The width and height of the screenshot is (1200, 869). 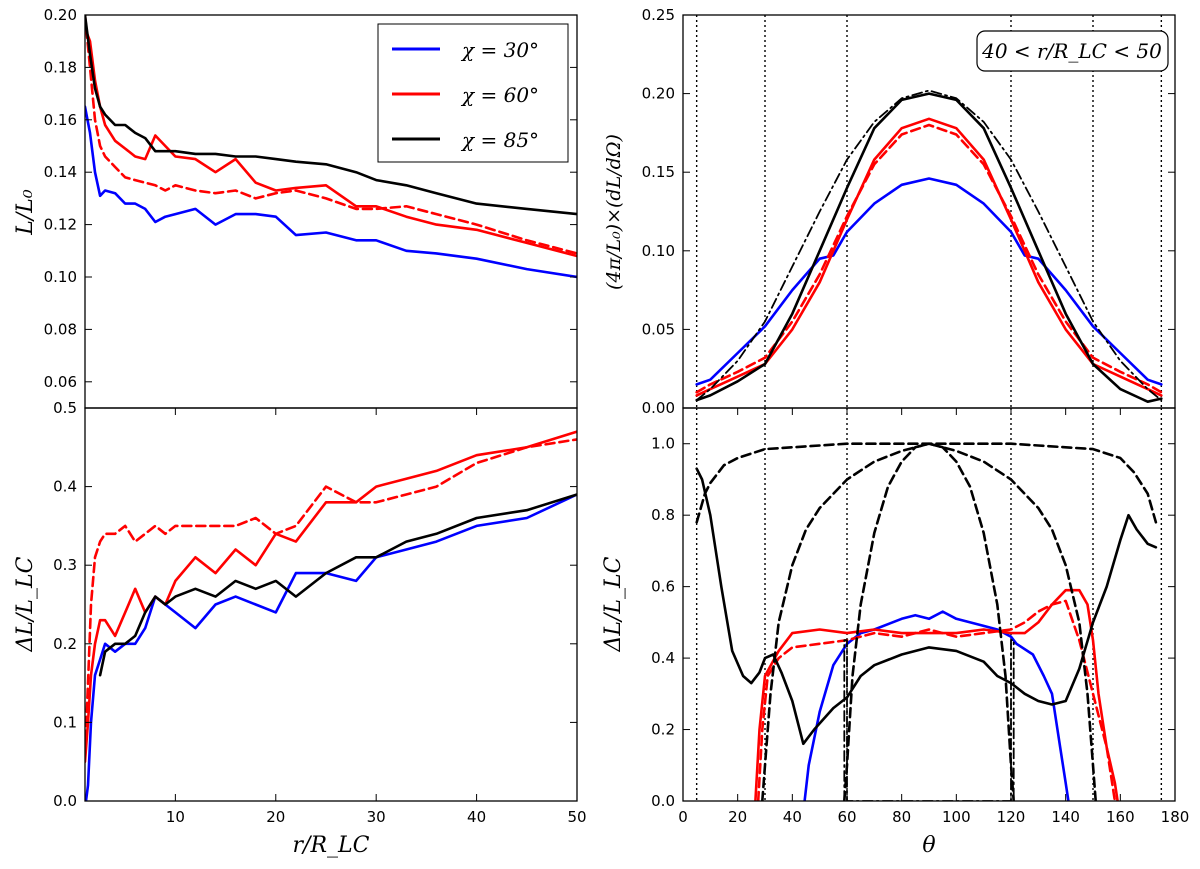 I want to click on bottom-left-ytick-label-0: 0.0, so click(x=65, y=801).